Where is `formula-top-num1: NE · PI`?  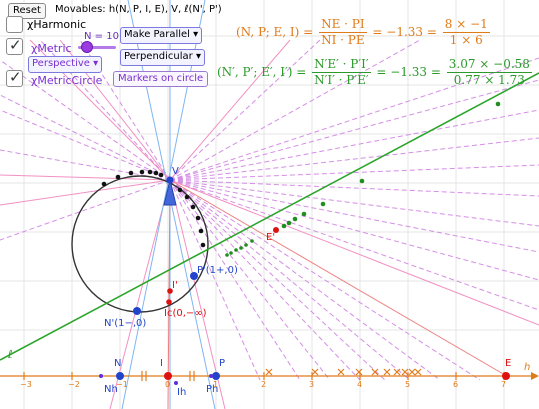
formula-top-num1: NE · PI is located at coordinates (343, 25).